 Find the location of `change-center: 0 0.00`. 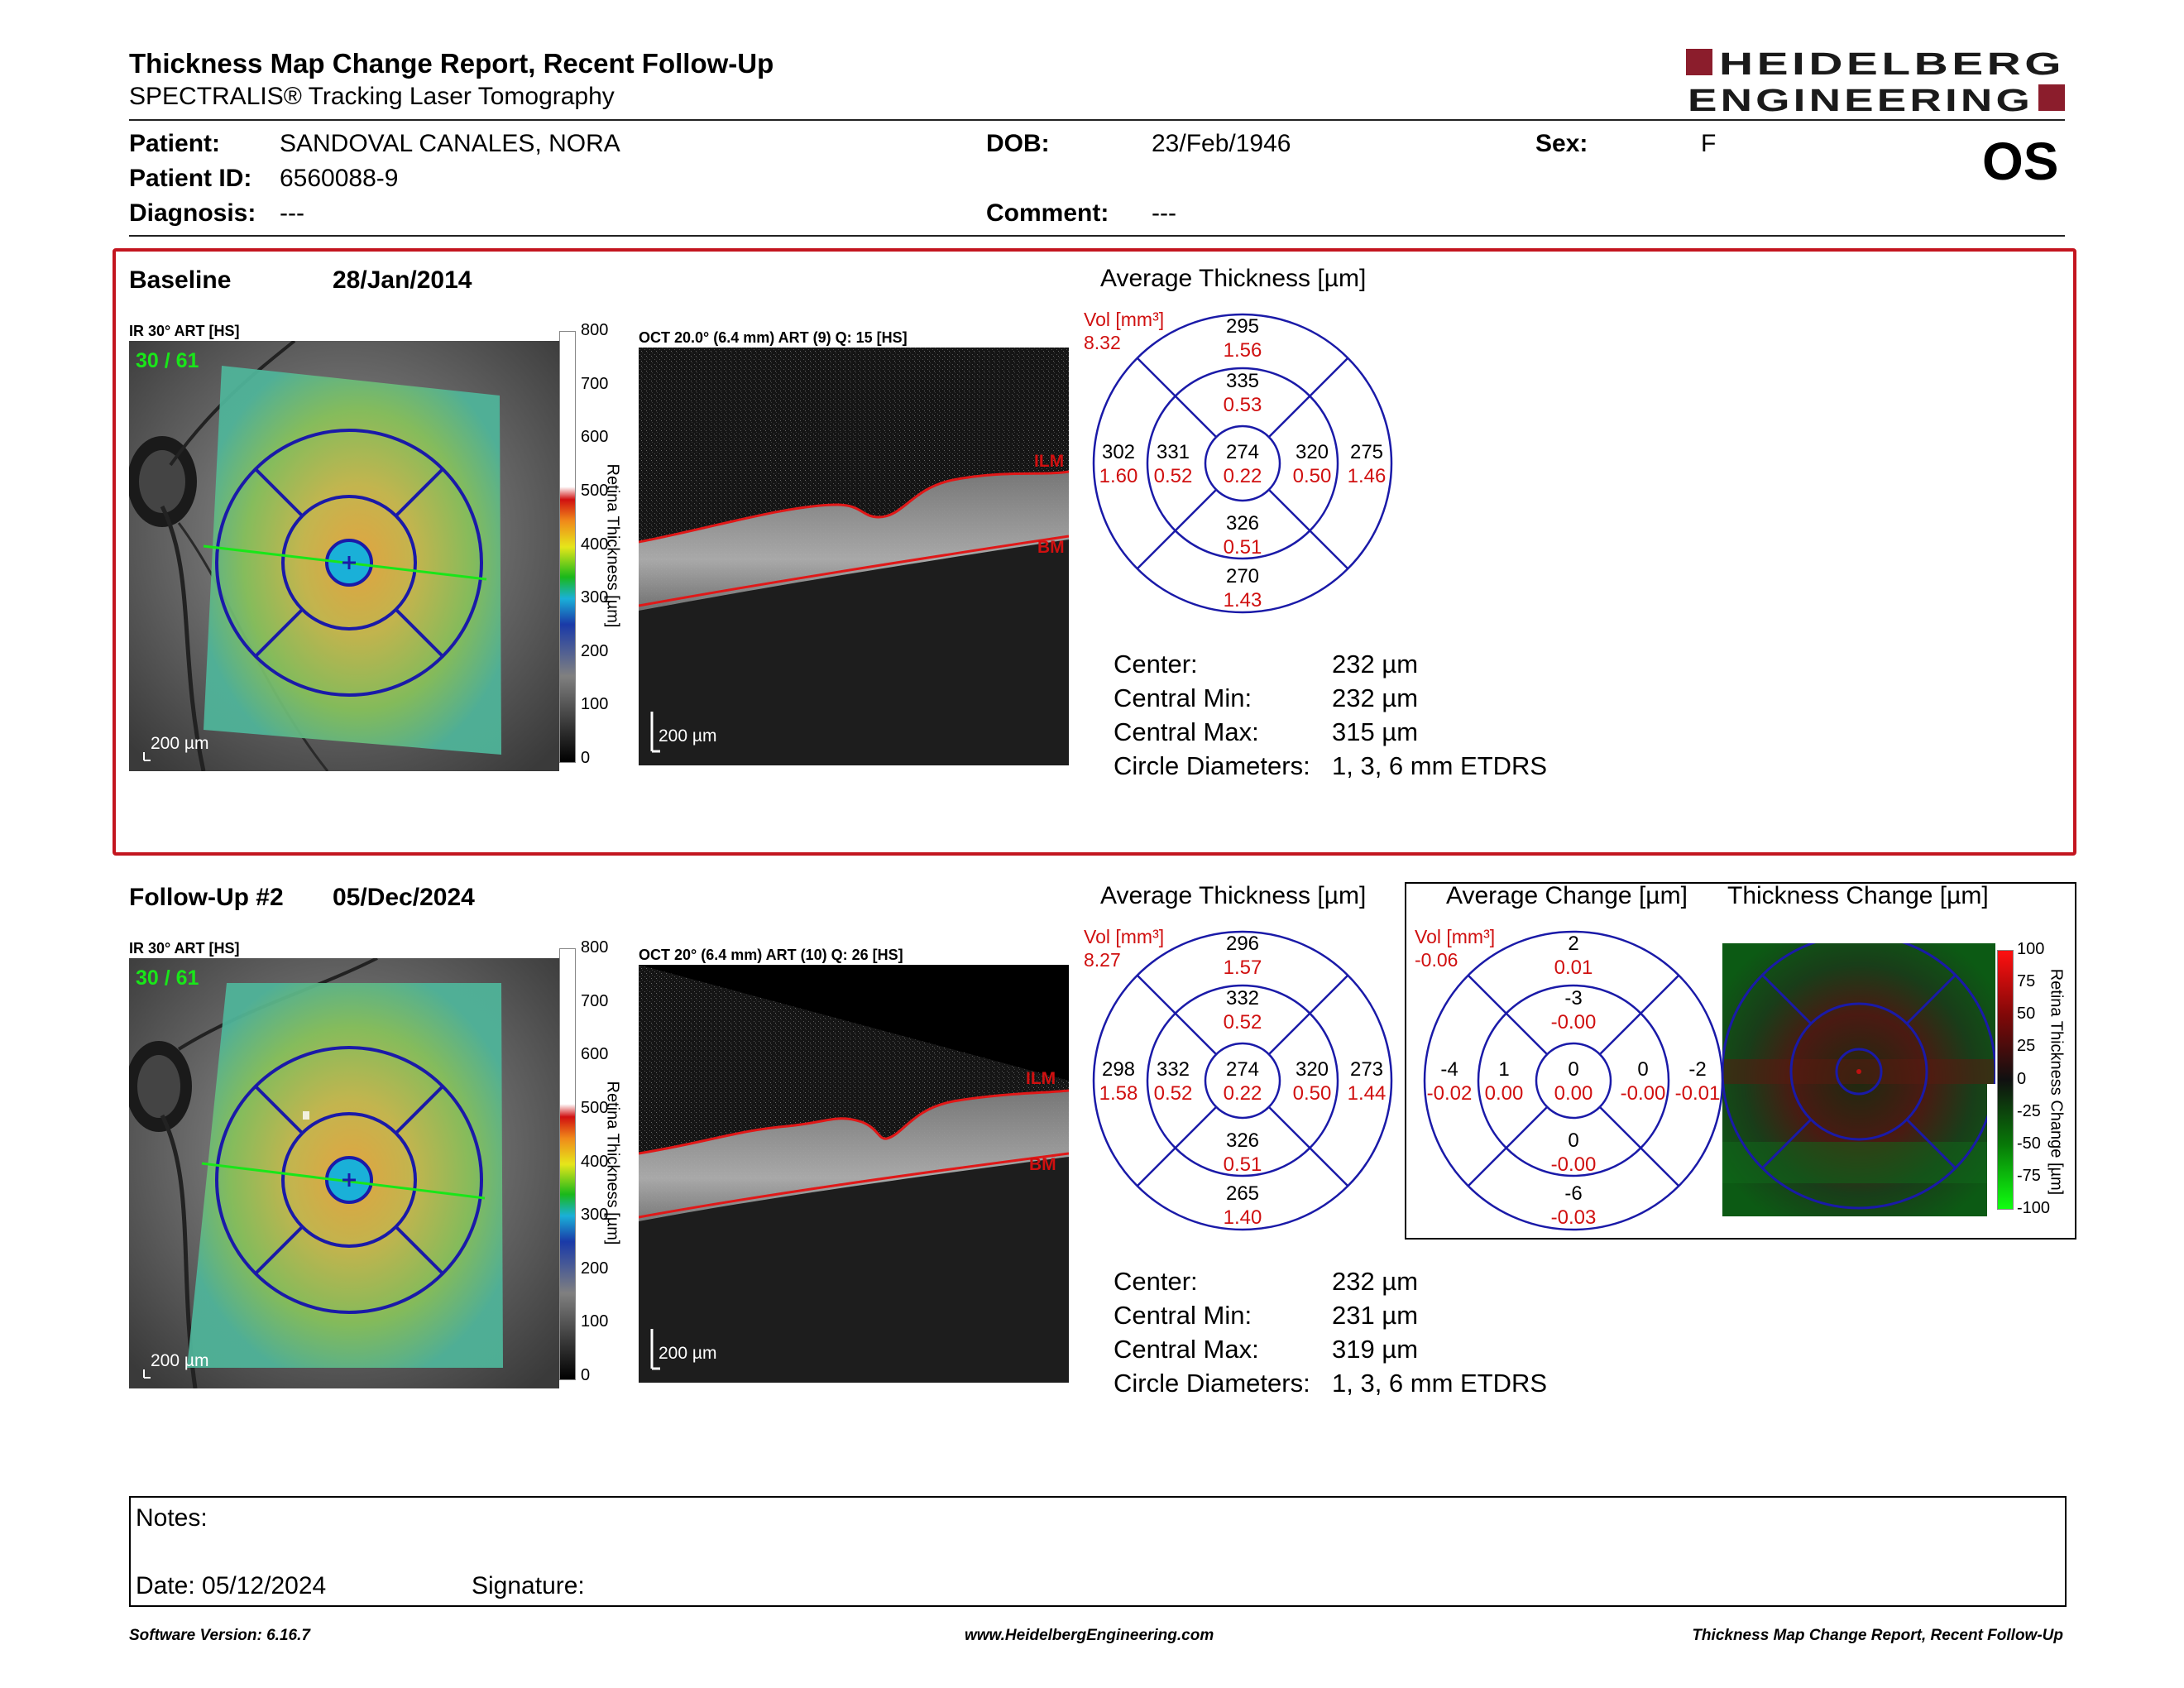

change-center: 0 0.00 is located at coordinates (1573, 1081).